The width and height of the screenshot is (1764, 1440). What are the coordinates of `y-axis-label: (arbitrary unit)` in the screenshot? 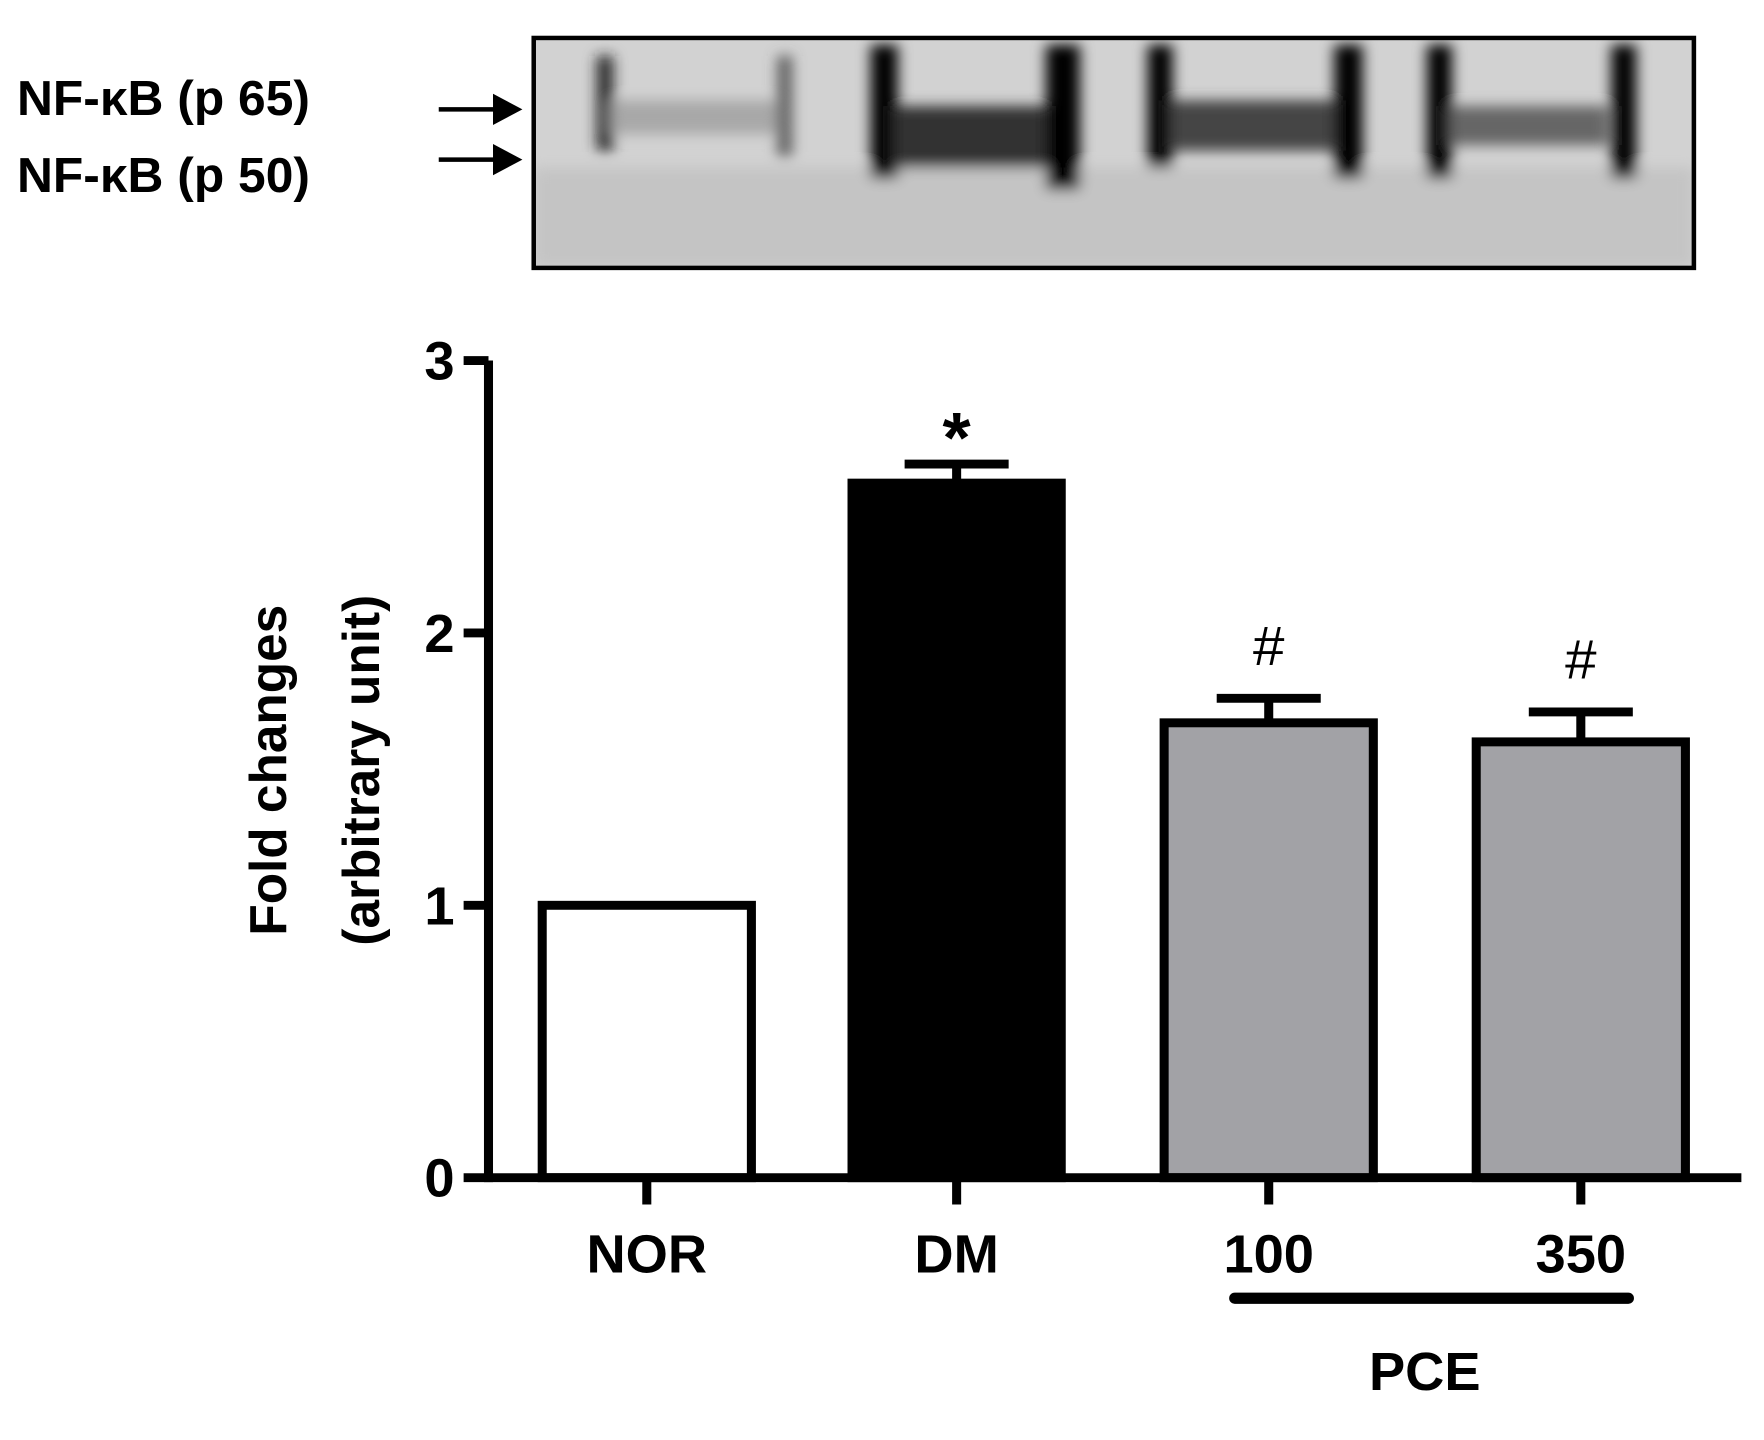 It's located at (361, 770).